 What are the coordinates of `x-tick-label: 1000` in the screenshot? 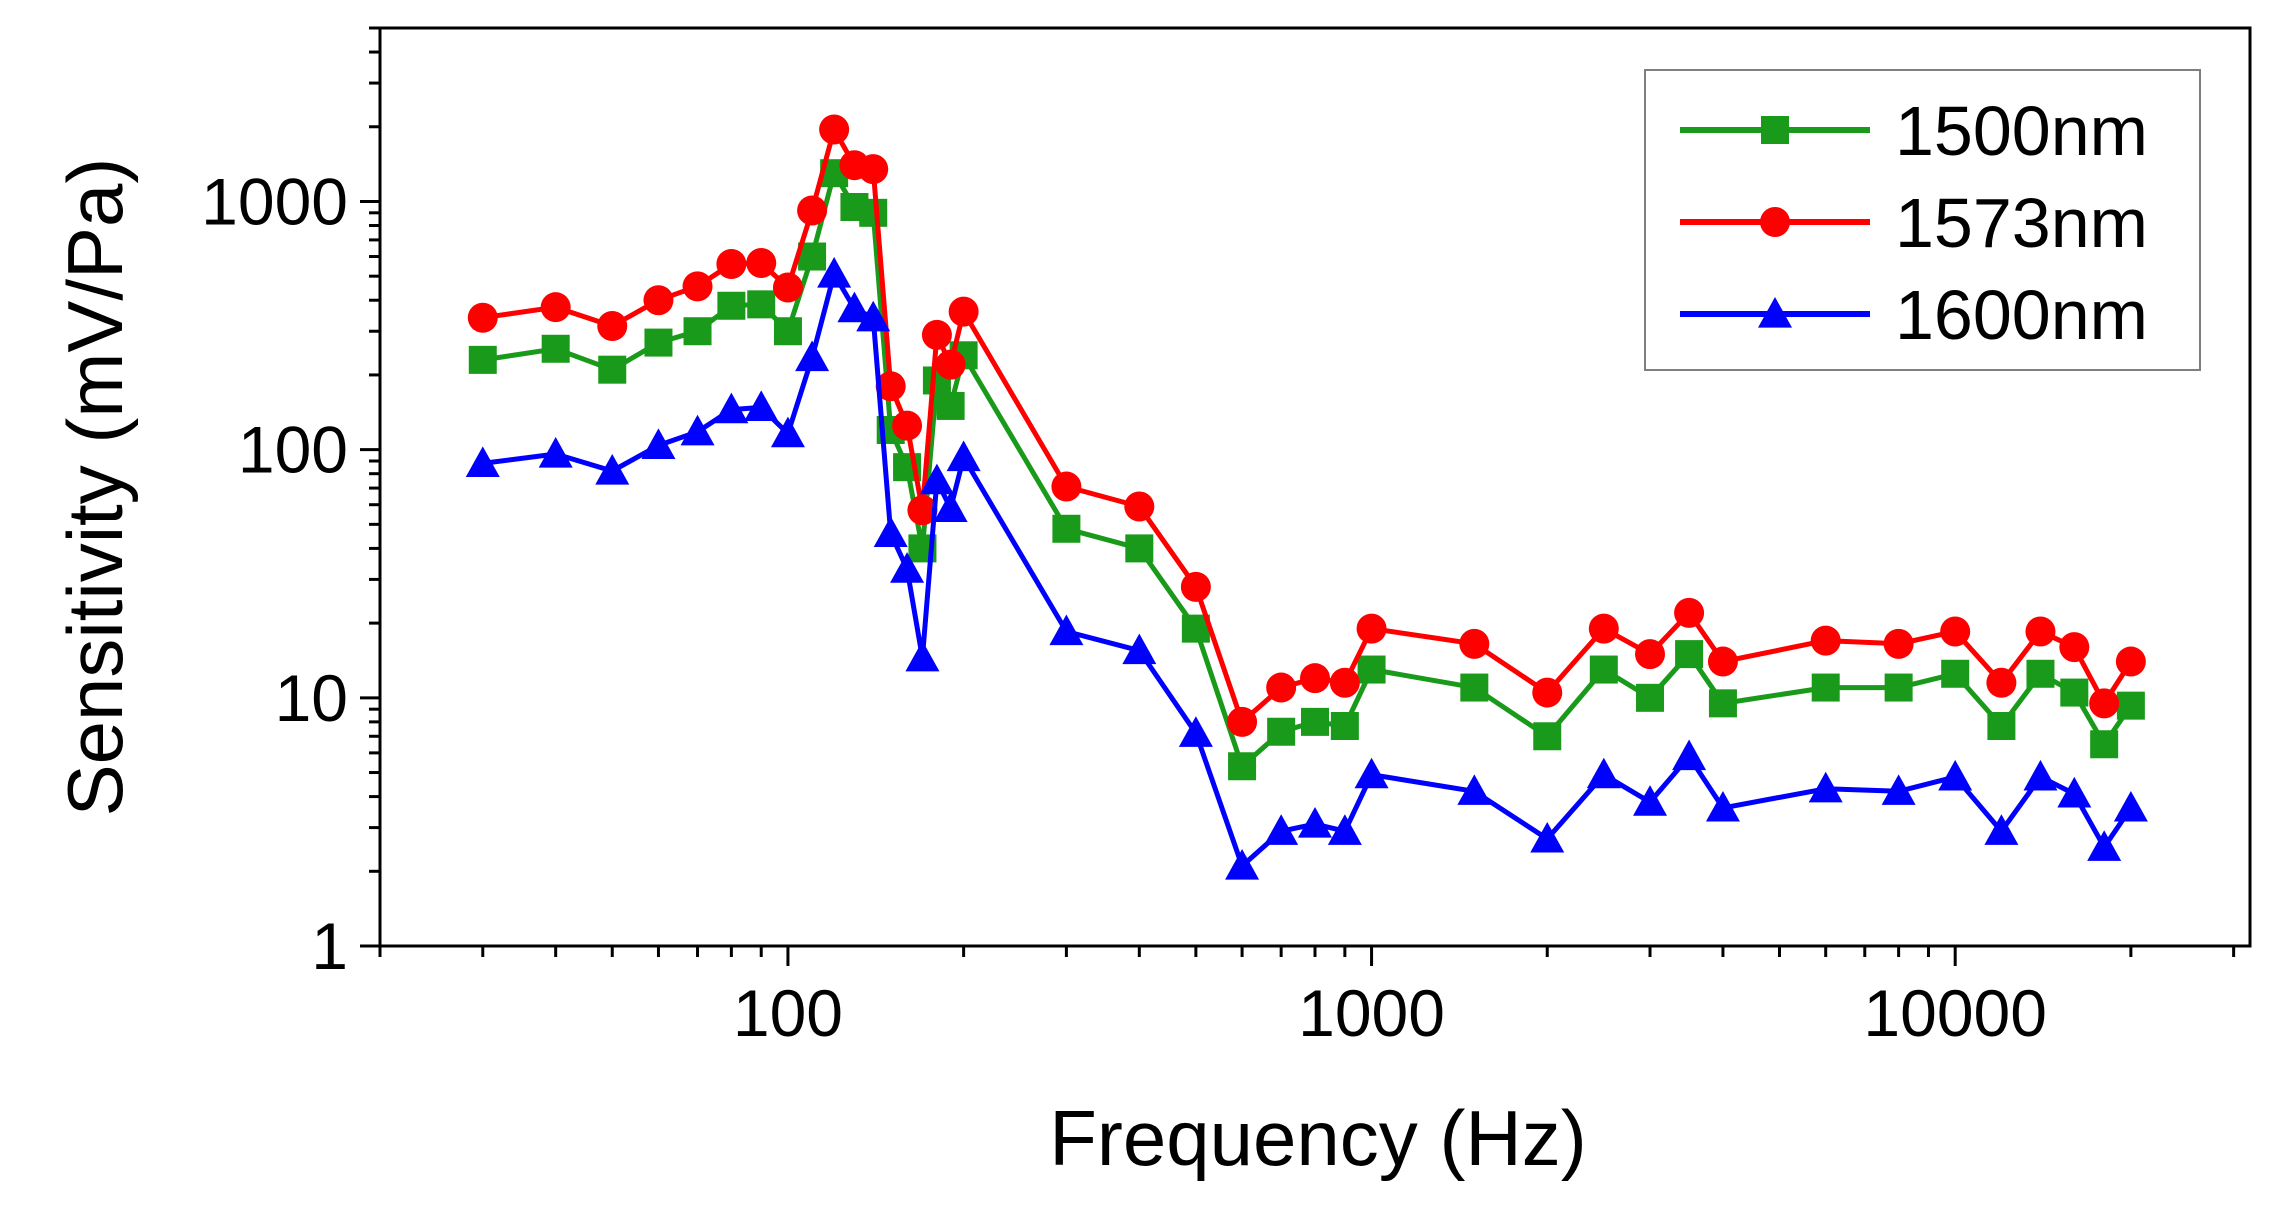 It's located at (1371, 1013).